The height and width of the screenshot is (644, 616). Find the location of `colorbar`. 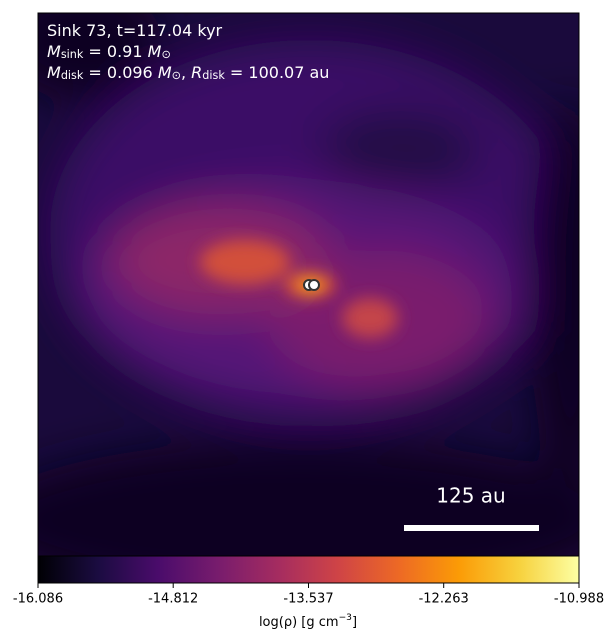

colorbar is located at coordinates (308, 569).